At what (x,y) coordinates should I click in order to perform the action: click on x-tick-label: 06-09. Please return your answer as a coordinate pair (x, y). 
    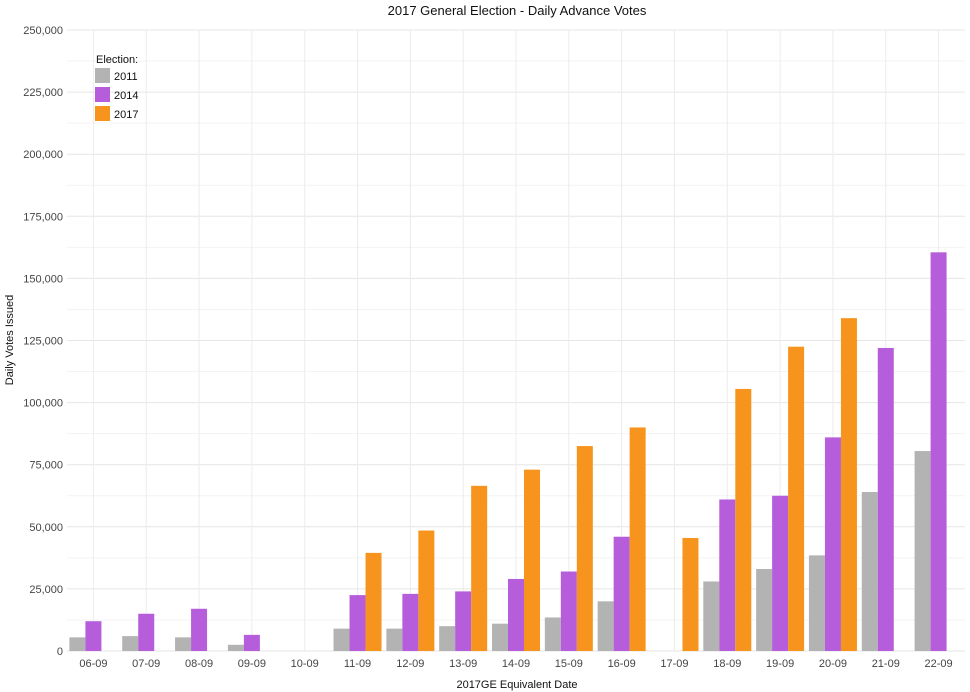
    Looking at the image, I should click on (93, 664).